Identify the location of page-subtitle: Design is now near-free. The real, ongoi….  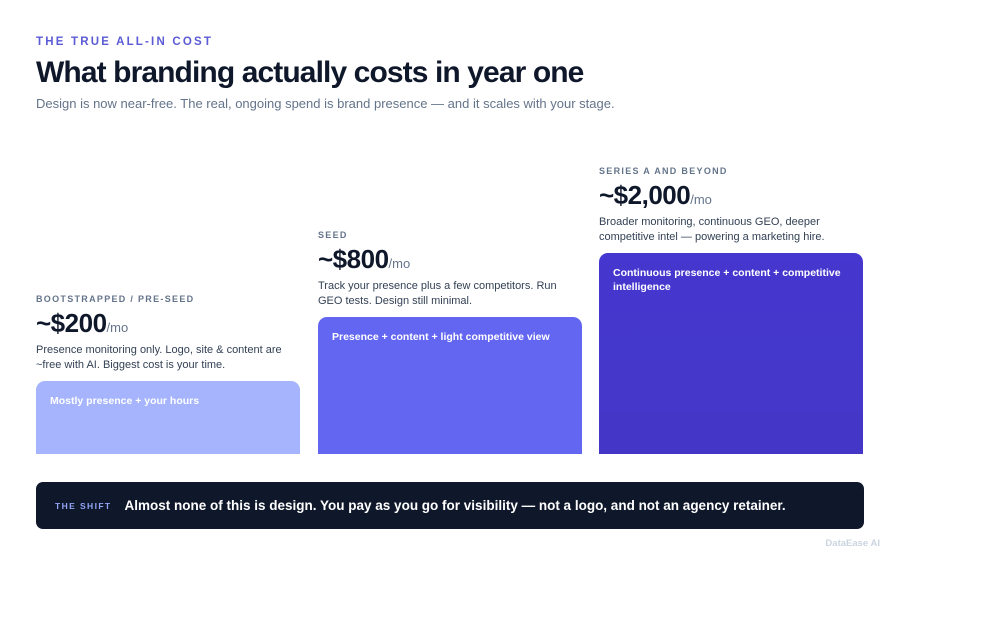
(325, 103).